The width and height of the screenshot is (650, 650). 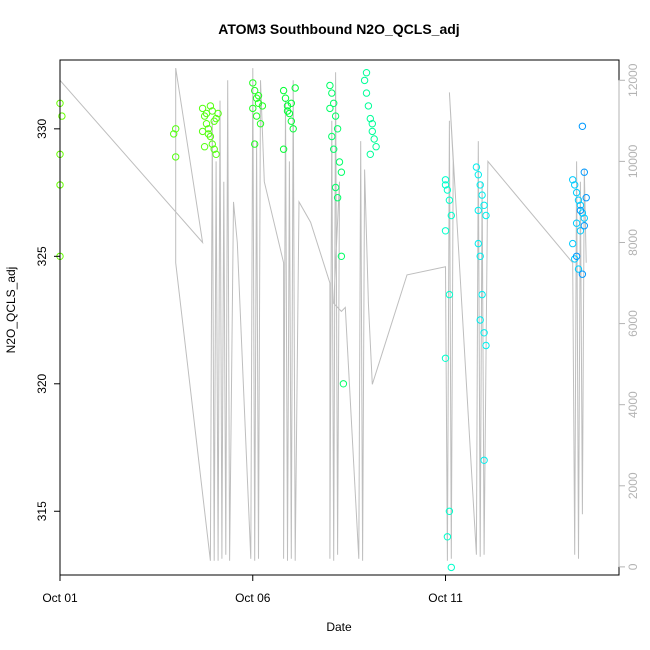 What do you see at coordinates (633, 161) in the screenshot?
I see `right-y-tick-label: 10000` at bounding box center [633, 161].